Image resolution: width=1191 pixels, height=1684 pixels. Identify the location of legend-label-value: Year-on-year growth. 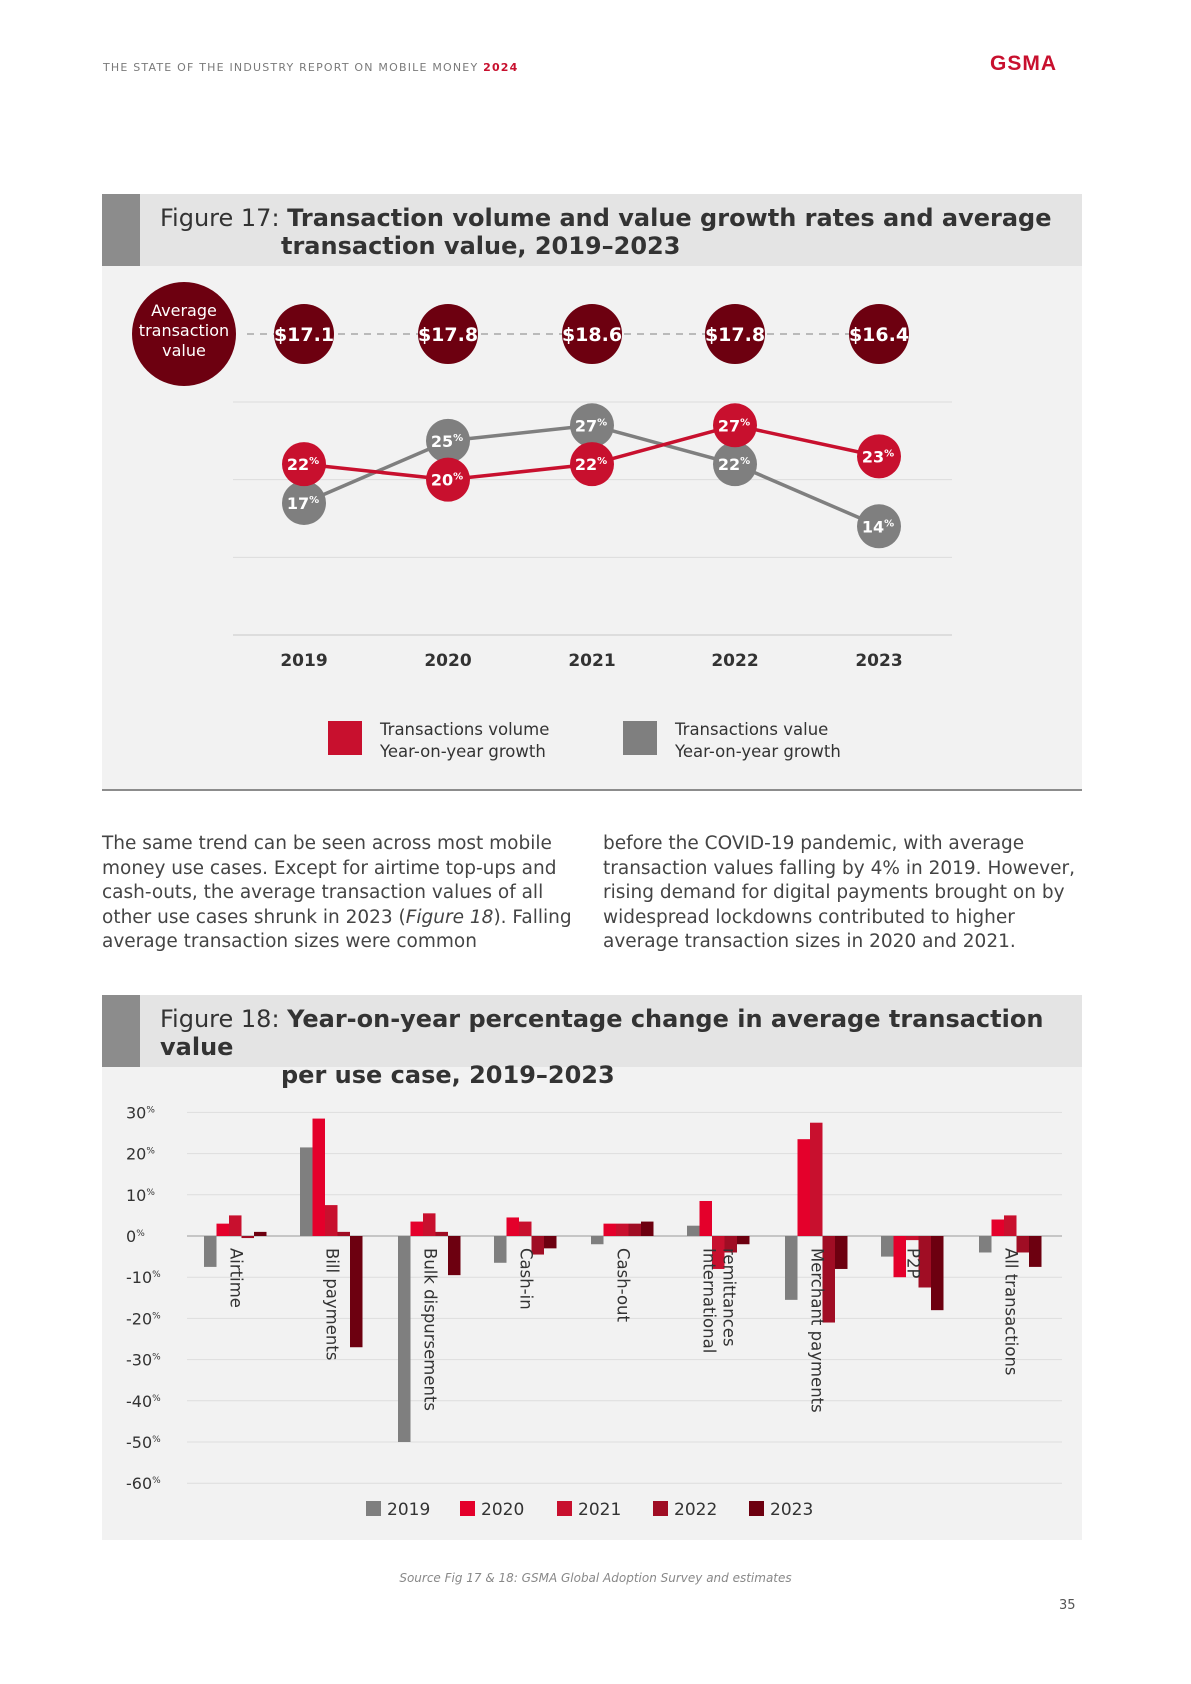
(757, 751).